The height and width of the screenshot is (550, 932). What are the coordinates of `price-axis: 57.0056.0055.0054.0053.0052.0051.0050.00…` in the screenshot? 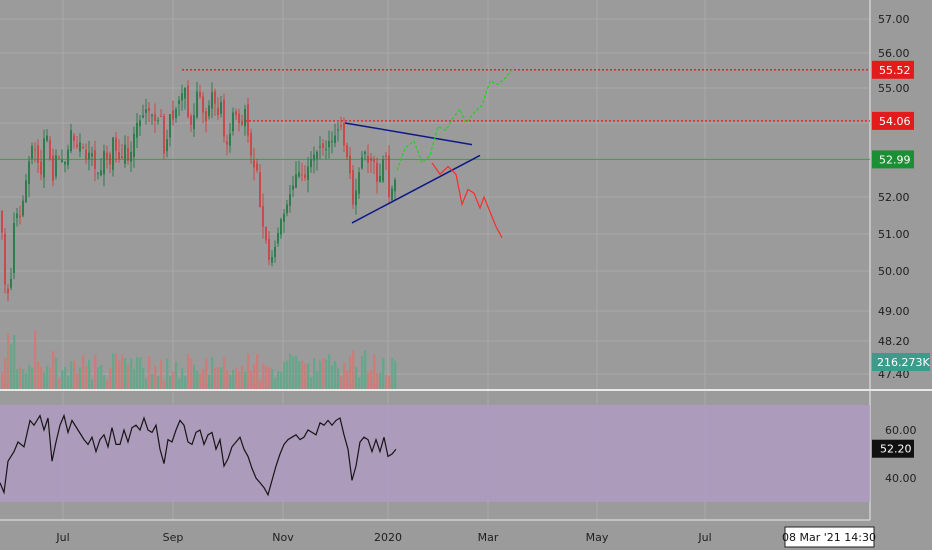 It's located at (901, 249).